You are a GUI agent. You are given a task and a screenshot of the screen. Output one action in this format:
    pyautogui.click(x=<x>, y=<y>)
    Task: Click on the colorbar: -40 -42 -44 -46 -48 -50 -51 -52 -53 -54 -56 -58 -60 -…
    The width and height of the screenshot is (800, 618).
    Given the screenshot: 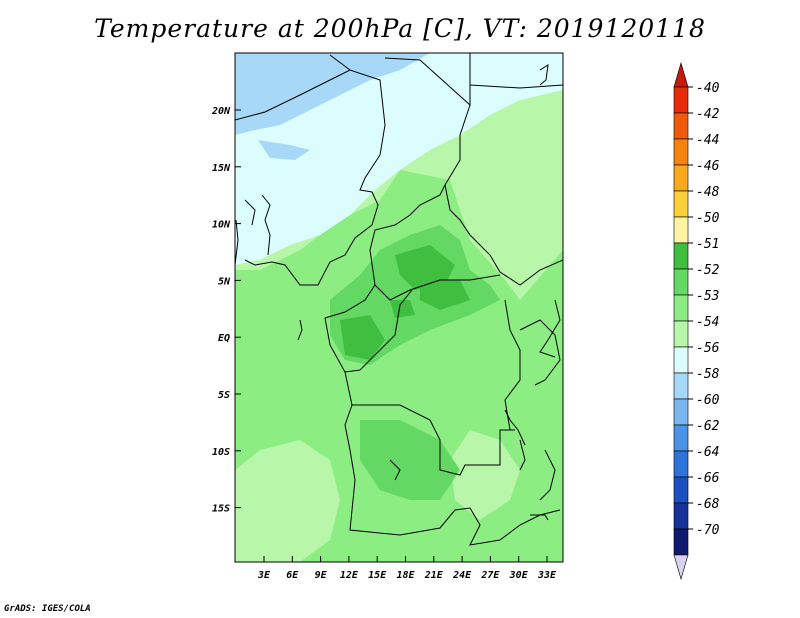 What is the action you would take?
    pyautogui.click(x=696, y=321)
    